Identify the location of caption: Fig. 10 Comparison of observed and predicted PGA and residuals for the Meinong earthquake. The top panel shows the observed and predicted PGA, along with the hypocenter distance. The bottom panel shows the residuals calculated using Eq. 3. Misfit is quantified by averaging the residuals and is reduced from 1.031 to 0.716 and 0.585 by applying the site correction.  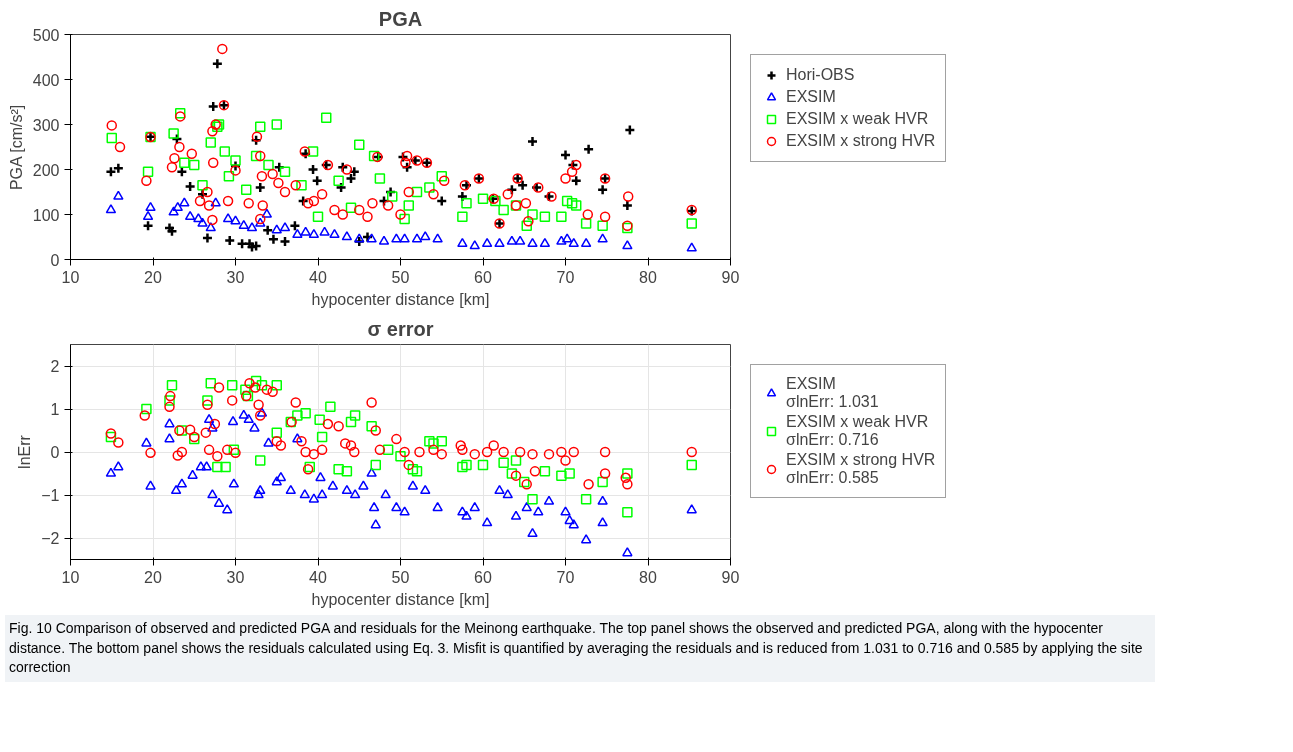
(576, 648).